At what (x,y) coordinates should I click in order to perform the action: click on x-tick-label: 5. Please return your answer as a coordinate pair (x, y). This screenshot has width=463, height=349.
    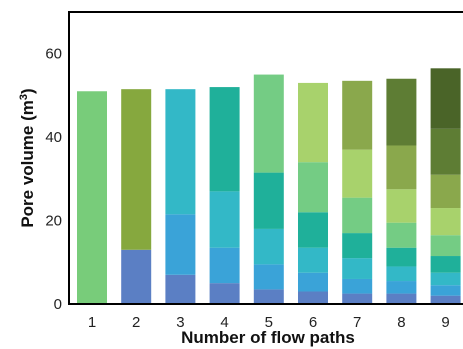
    Looking at the image, I should click on (269, 322).